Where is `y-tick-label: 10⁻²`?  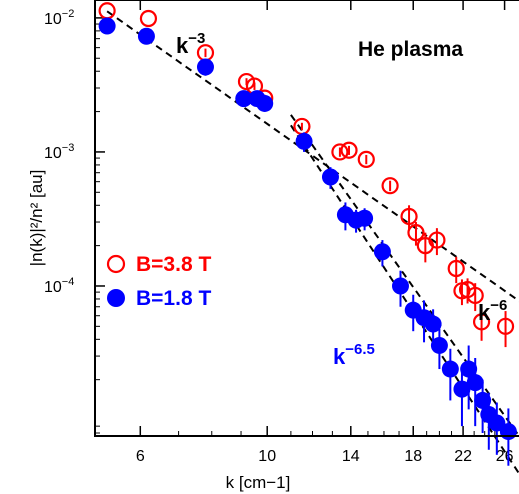
y-tick-label: 10⁻² is located at coordinates (59, 18).